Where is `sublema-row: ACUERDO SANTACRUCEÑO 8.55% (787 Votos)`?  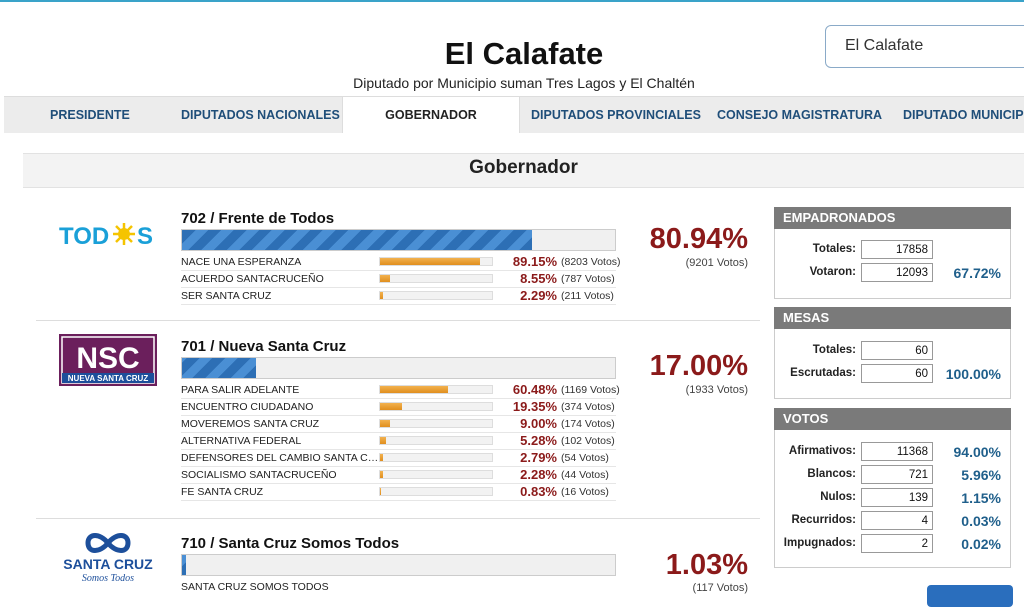
sublema-row: ACUERDO SANTACRUCEÑO 8.55% (787 Votos) is located at coordinates (398, 279).